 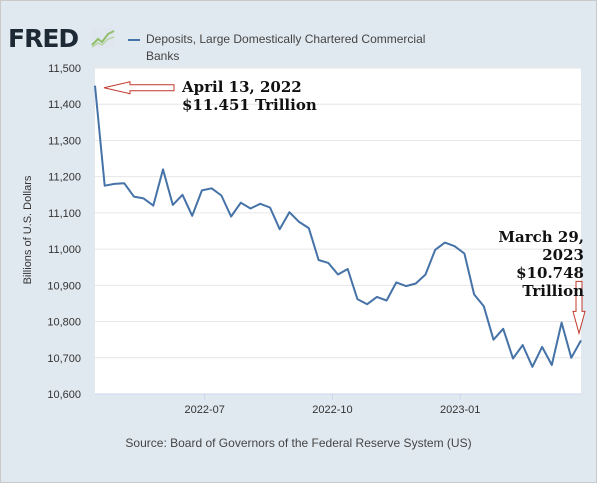 What do you see at coordinates (64, 214) in the screenshot?
I see `y-tick-label: 11,100` at bounding box center [64, 214].